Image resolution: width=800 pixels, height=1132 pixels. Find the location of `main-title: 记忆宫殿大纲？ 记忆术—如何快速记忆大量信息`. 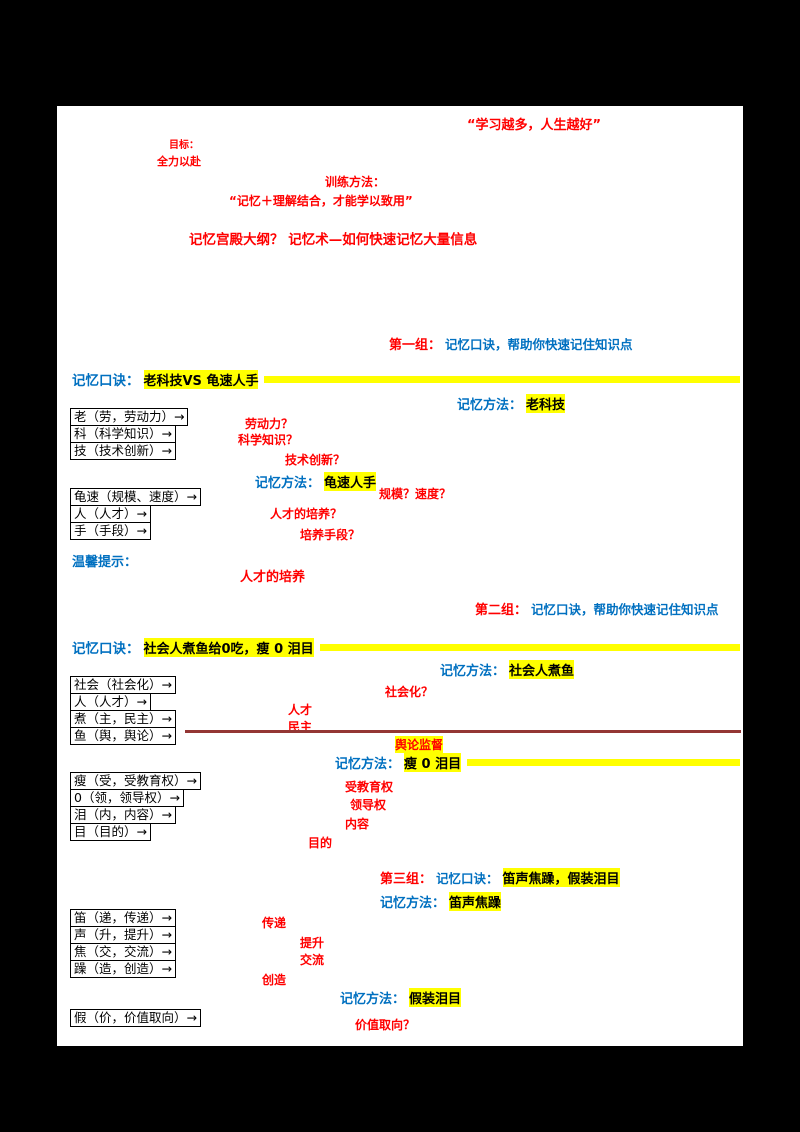

main-title: 记忆宫殿大纲？ 记忆术—如何快速记忆大量信息 is located at coordinates (333, 240).